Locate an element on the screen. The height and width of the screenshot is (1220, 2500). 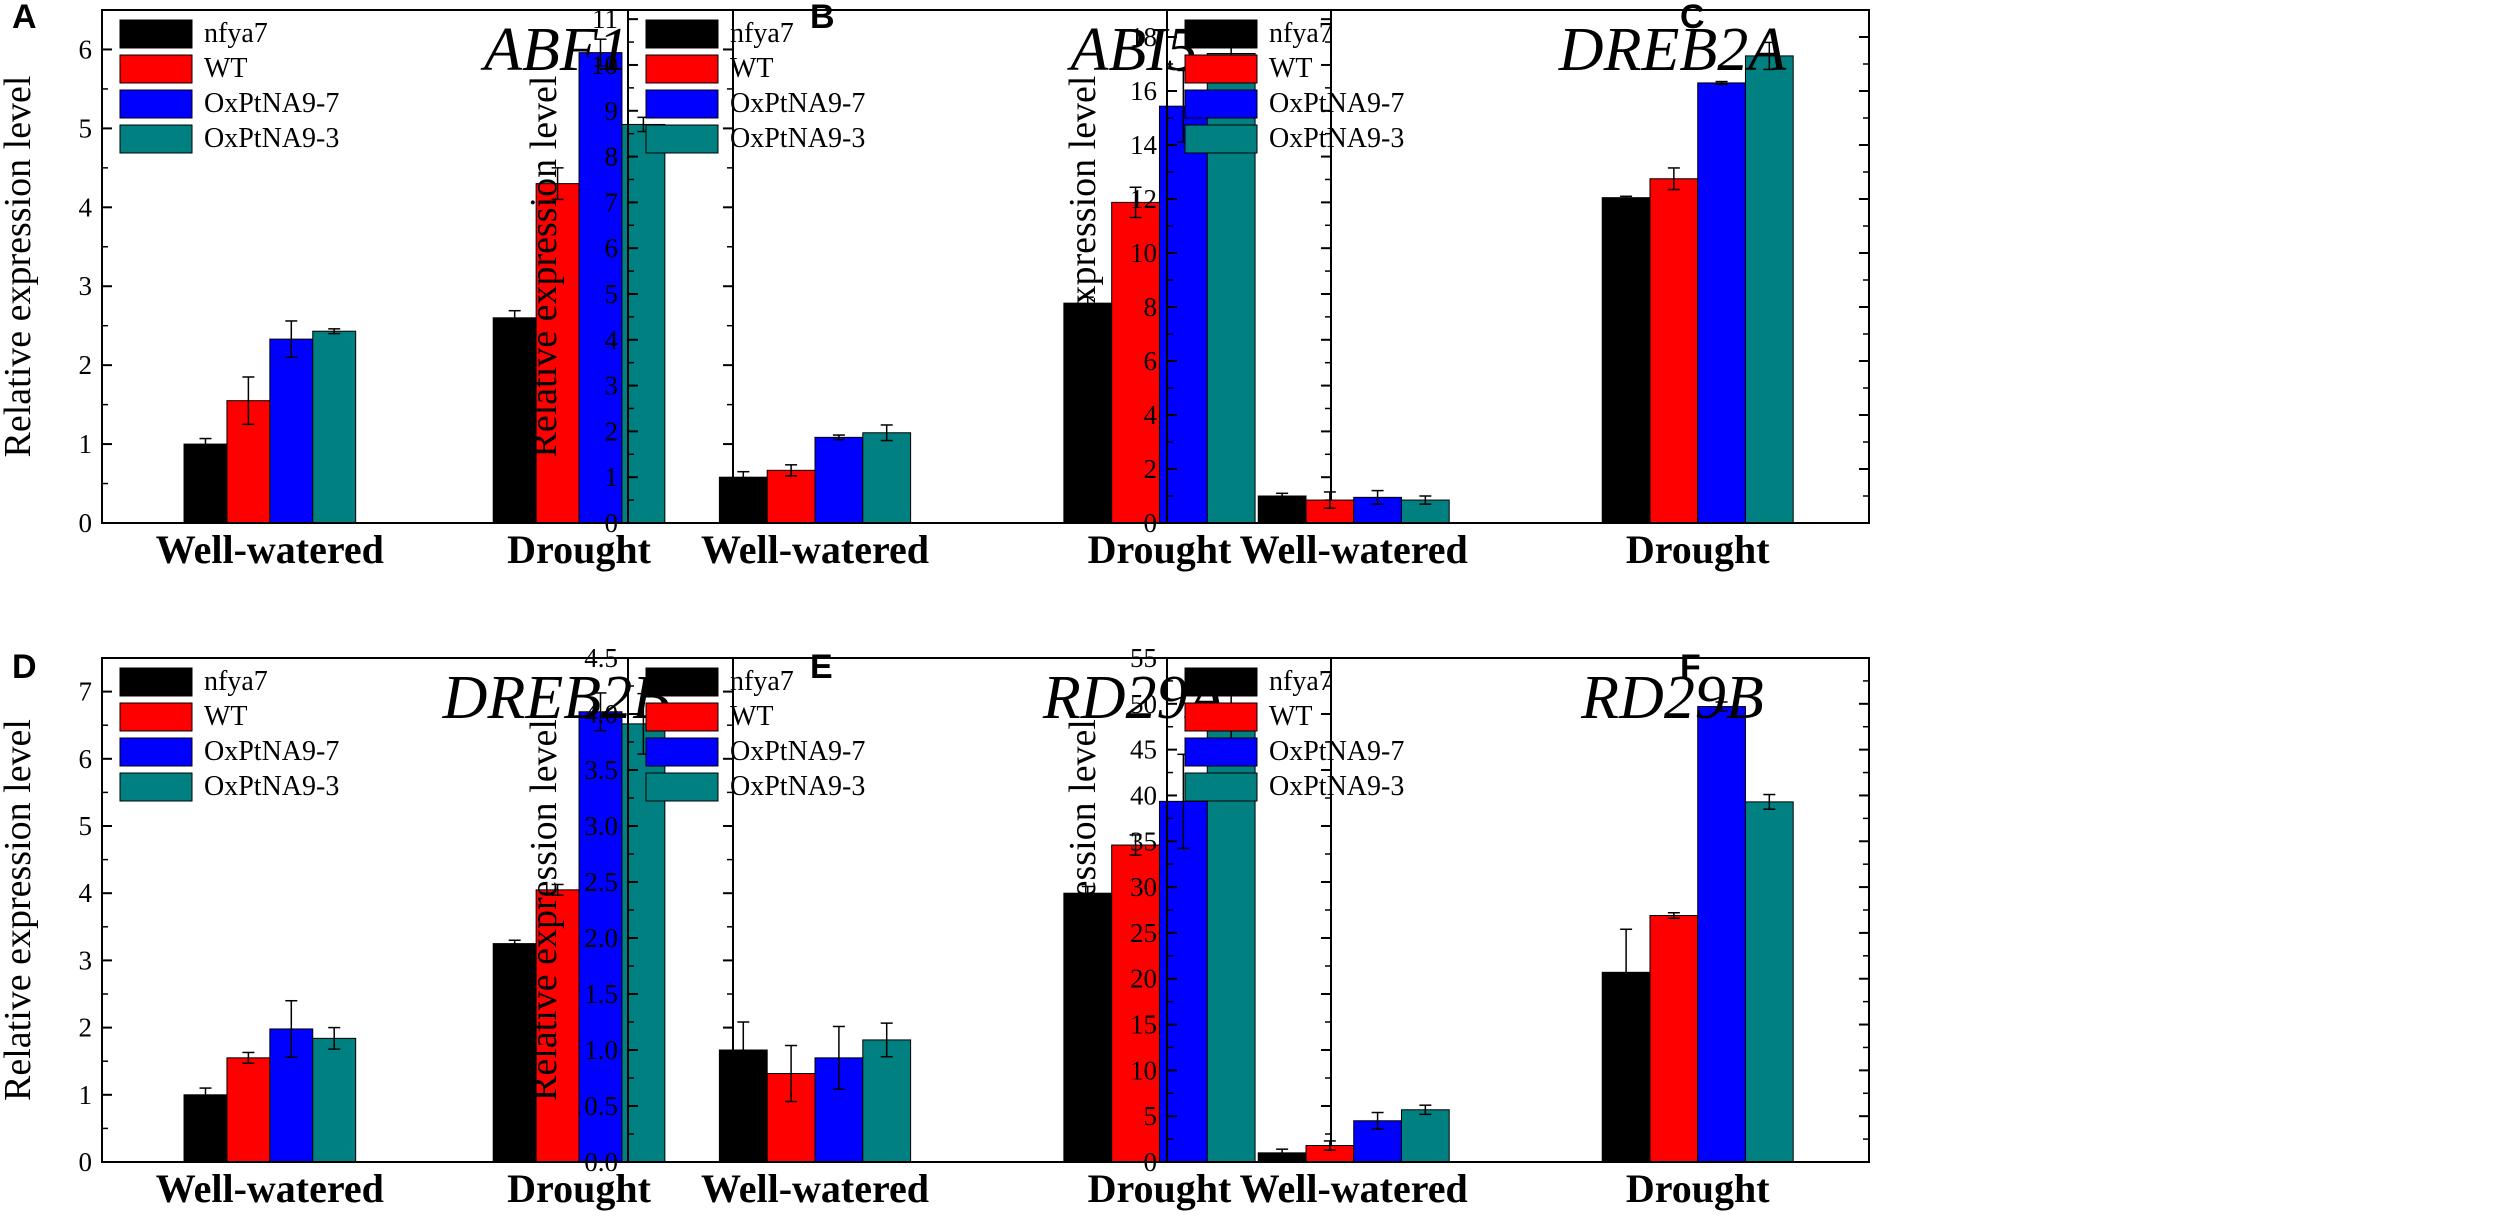
panel-letter: C is located at coordinates (1692, 18).